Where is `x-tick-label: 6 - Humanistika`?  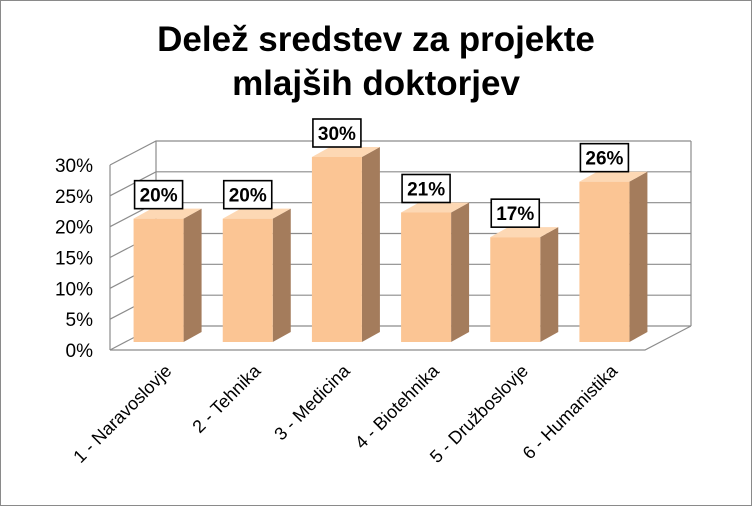 x-tick-label: 6 - Humanistika is located at coordinates (570, 411).